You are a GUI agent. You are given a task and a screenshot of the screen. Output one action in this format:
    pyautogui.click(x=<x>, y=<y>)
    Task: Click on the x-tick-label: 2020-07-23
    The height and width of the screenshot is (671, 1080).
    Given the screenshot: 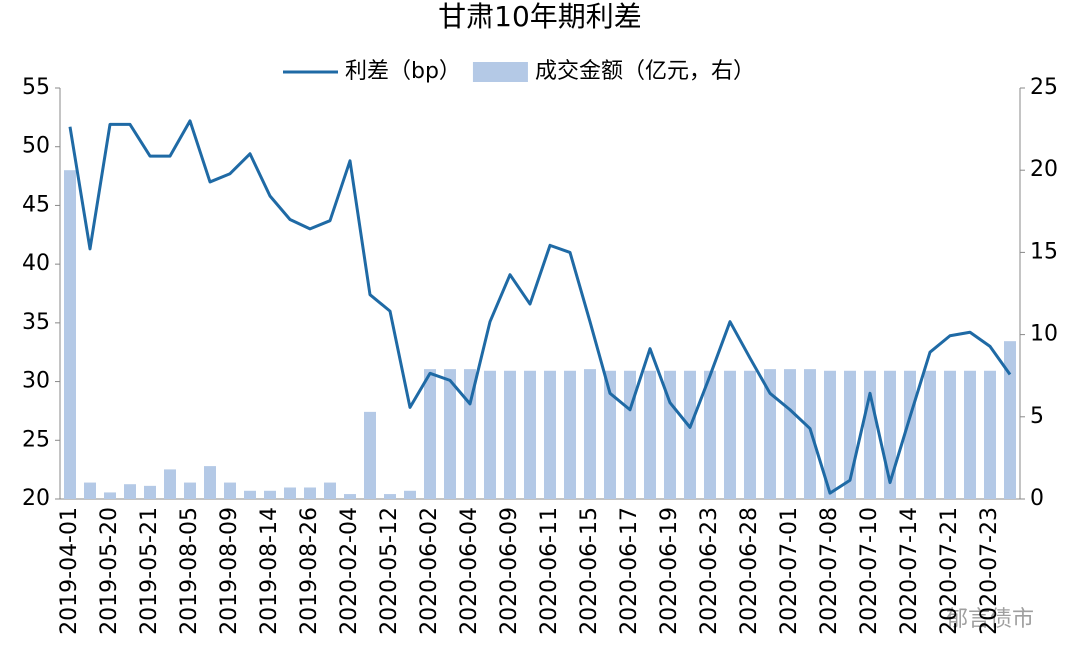 What is the action you would take?
    pyautogui.click(x=989, y=571)
    